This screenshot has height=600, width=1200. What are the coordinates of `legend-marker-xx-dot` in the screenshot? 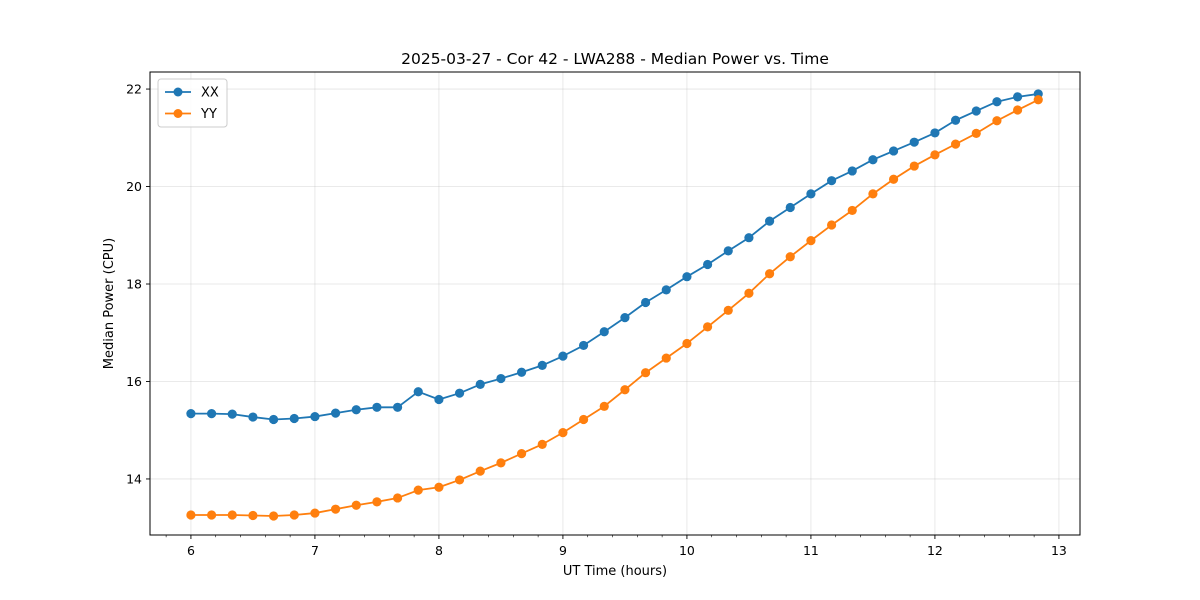 It's located at (178, 92).